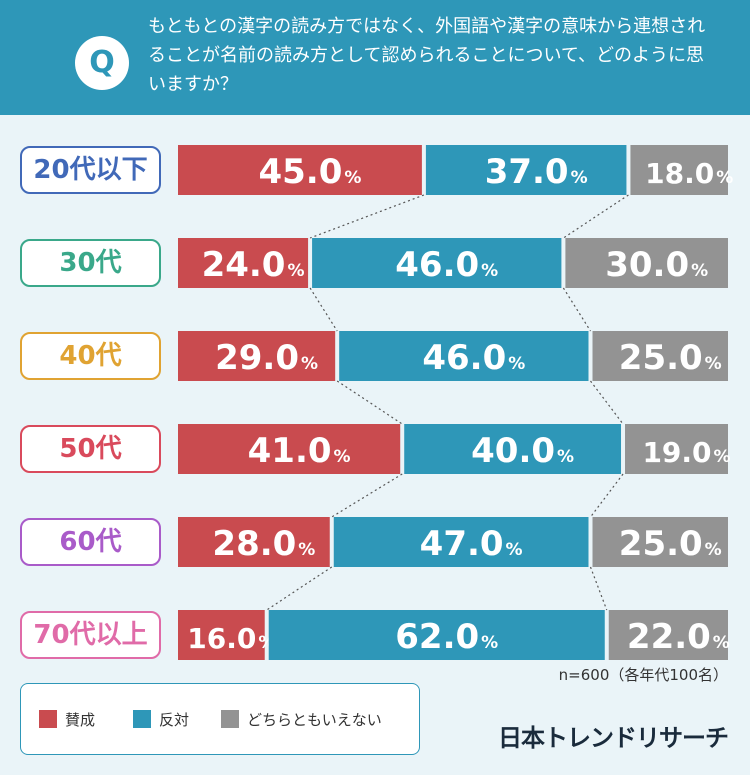 This screenshot has width=750, height=775. Describe the element at coordinates (446, 637) in the screenshot. I see `bar-label-5-1: 62.0%` at that location.